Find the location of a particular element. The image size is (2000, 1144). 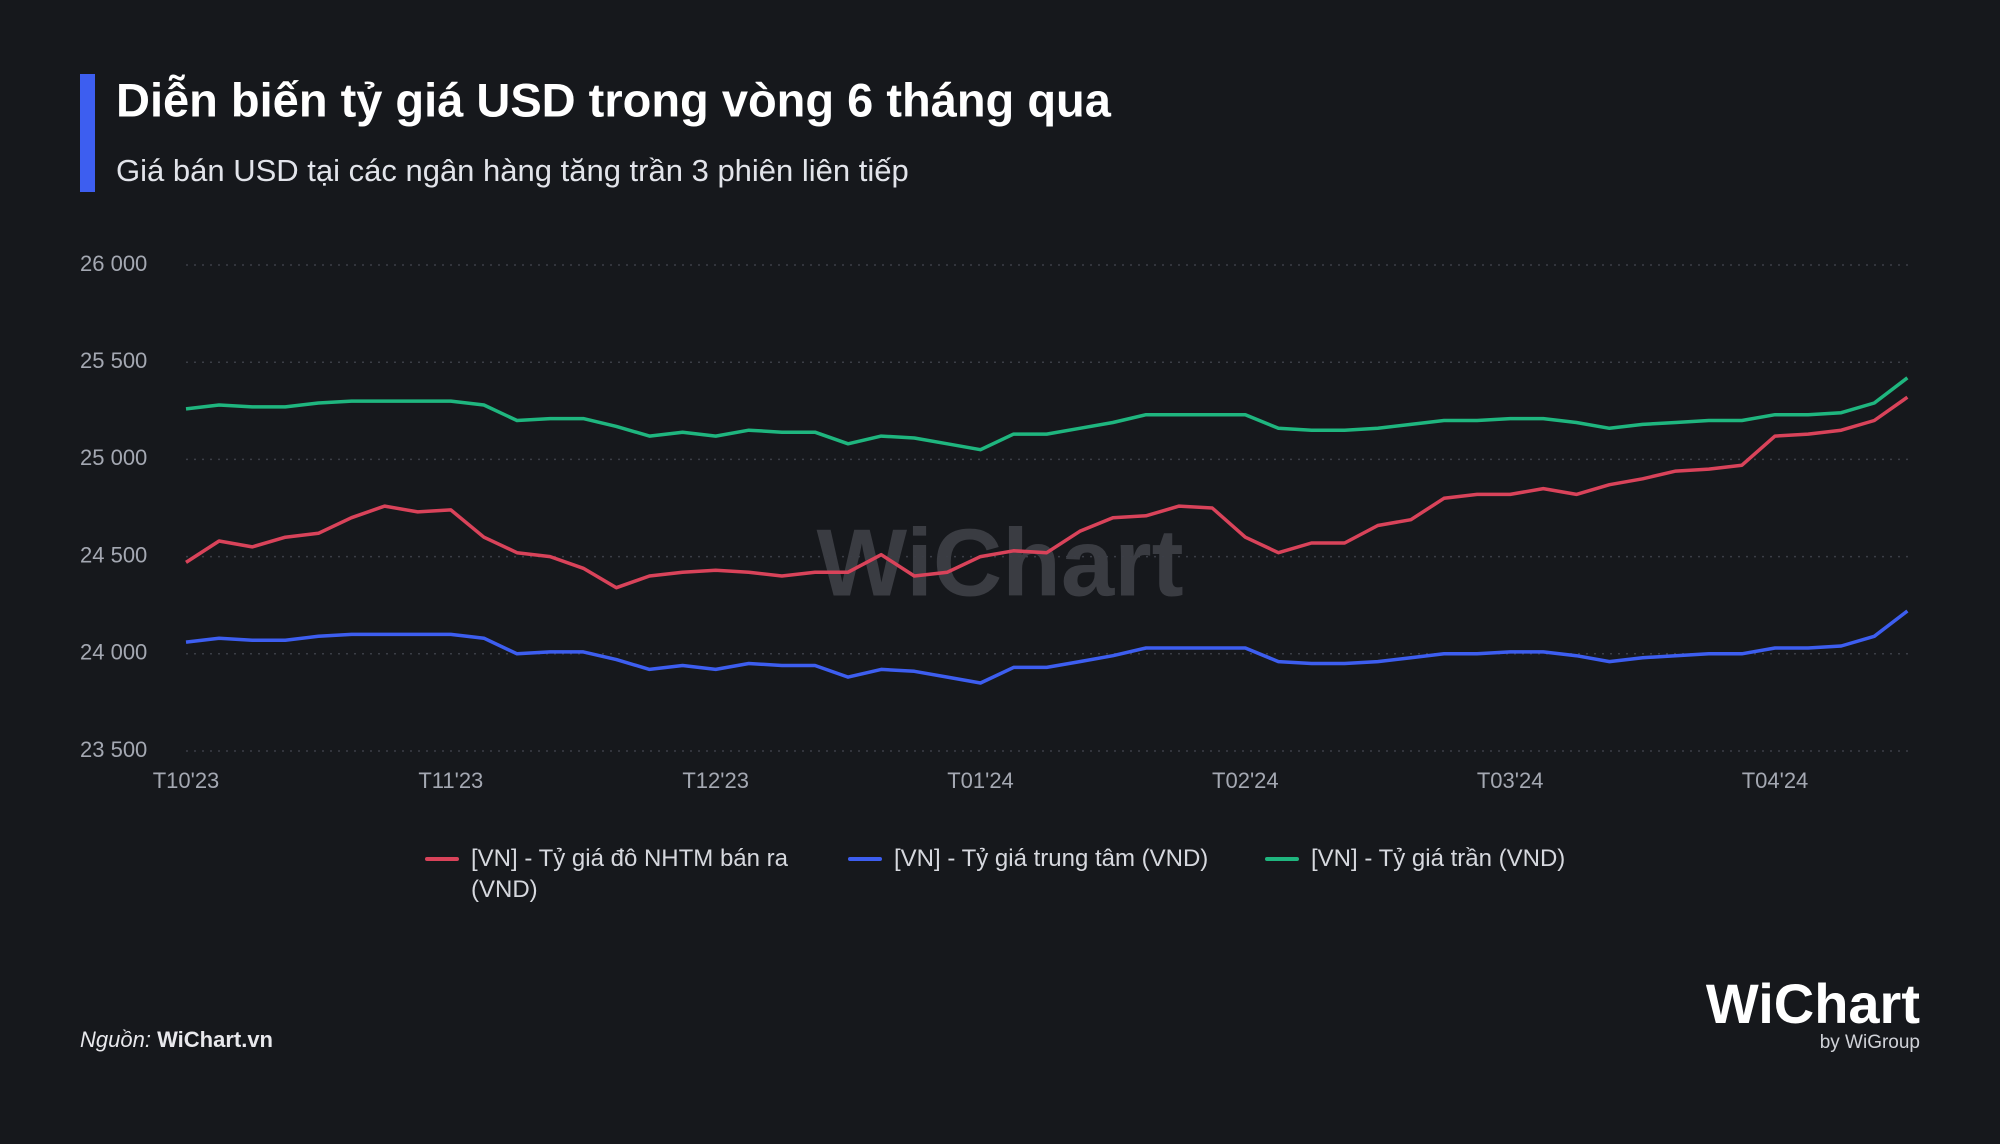

x-tick-label: T10'23 is located at coordinates (186, 780).